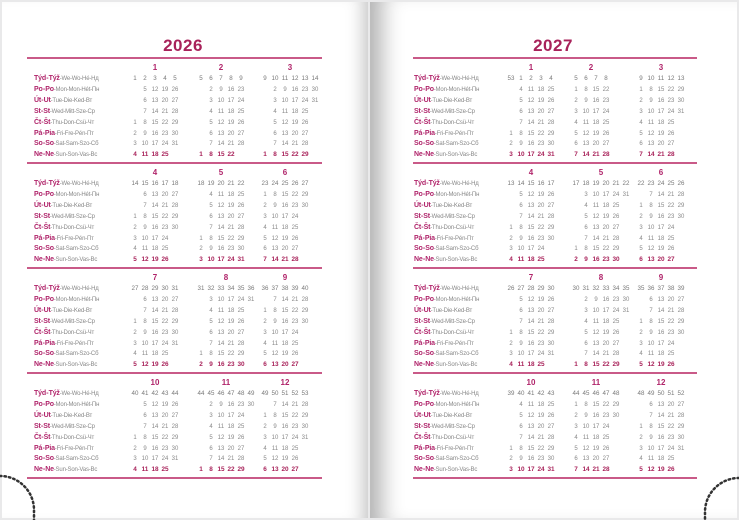 Image resolution: width=739 pixels, height=520 pixels. I want to click on row-label: Ne - Ne - Sun - Son - Vas - Вс, so click(65, 155).